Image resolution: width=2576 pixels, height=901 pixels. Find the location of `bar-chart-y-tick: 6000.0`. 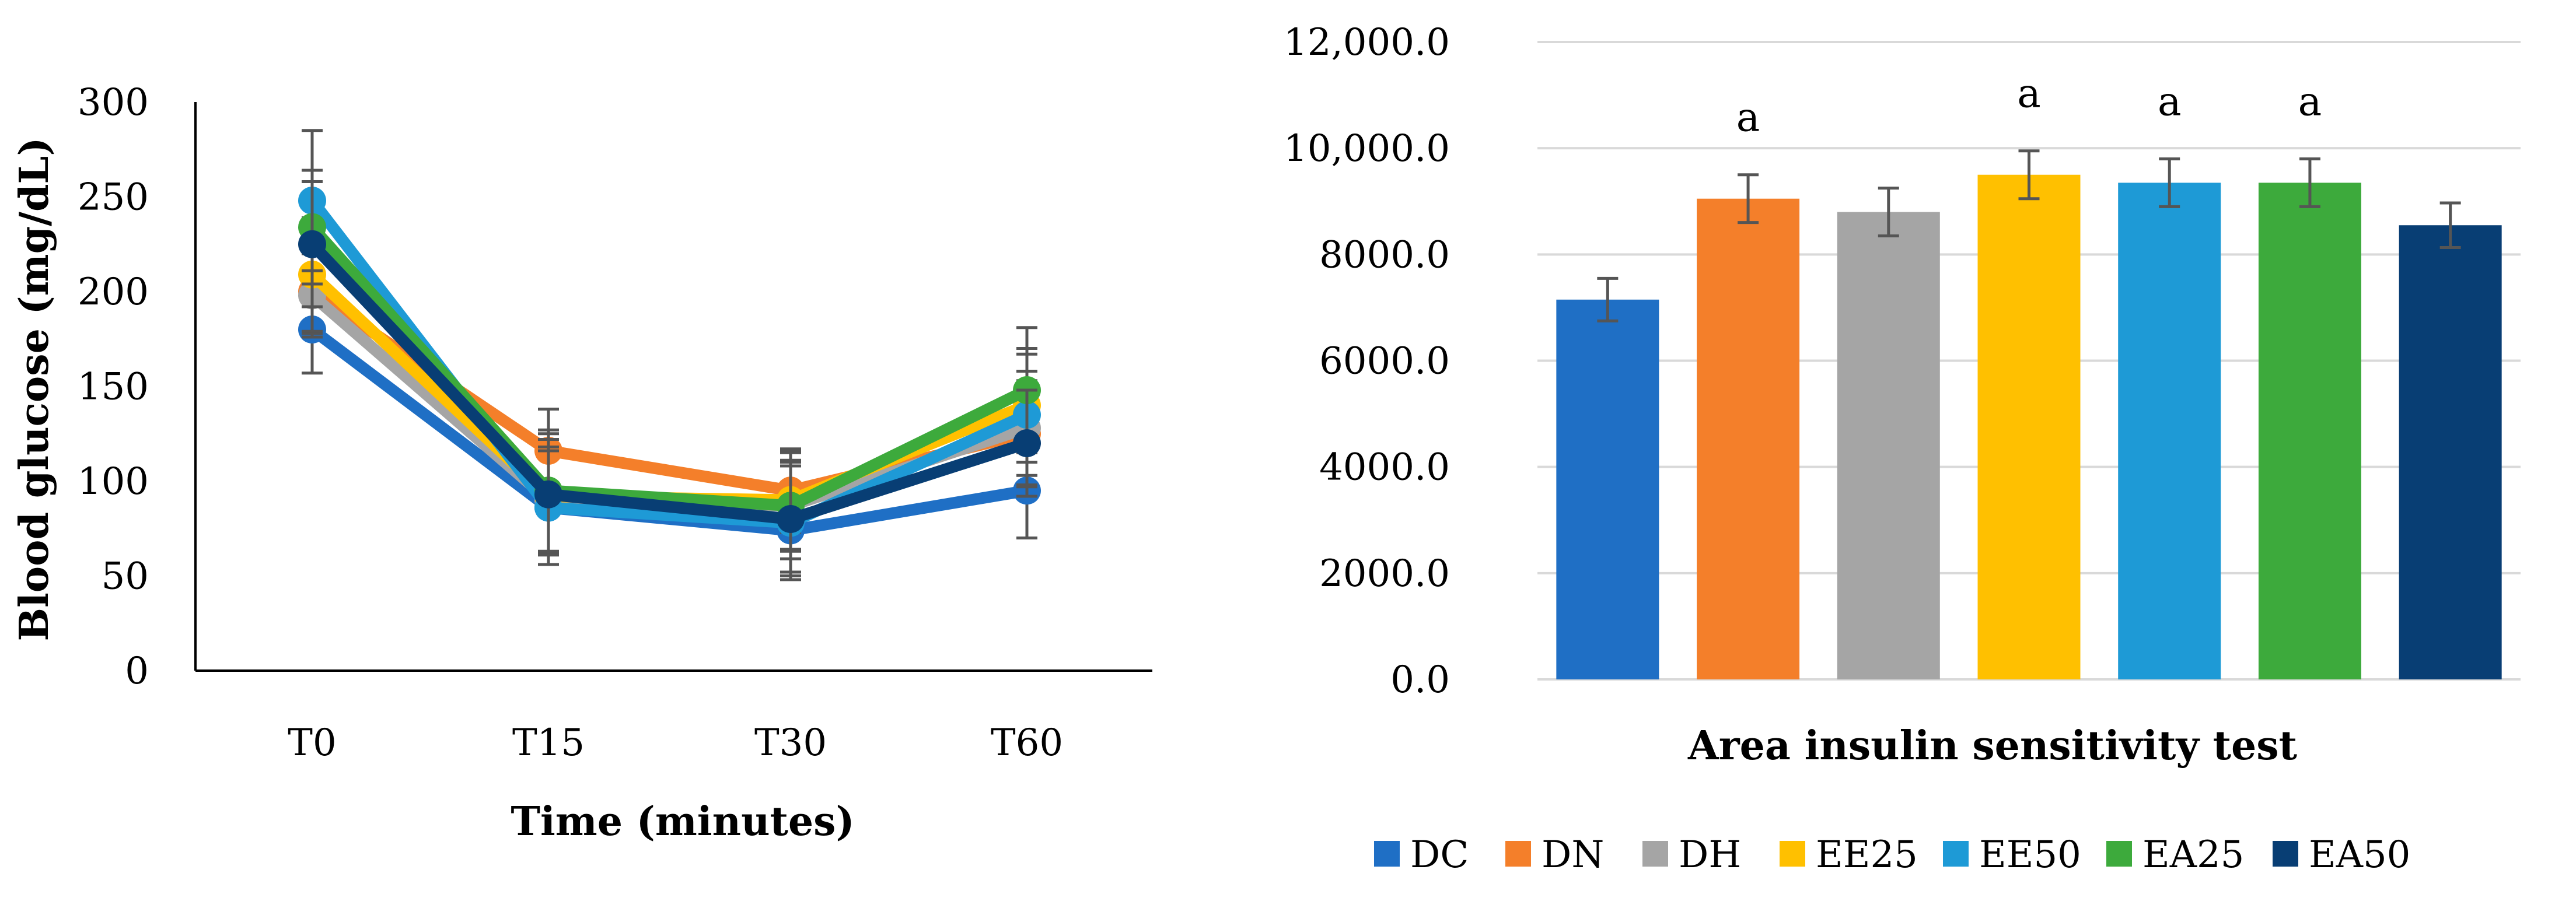

bar-chart-y-tick: 6000.0 is located at coordinates (1384, 361).